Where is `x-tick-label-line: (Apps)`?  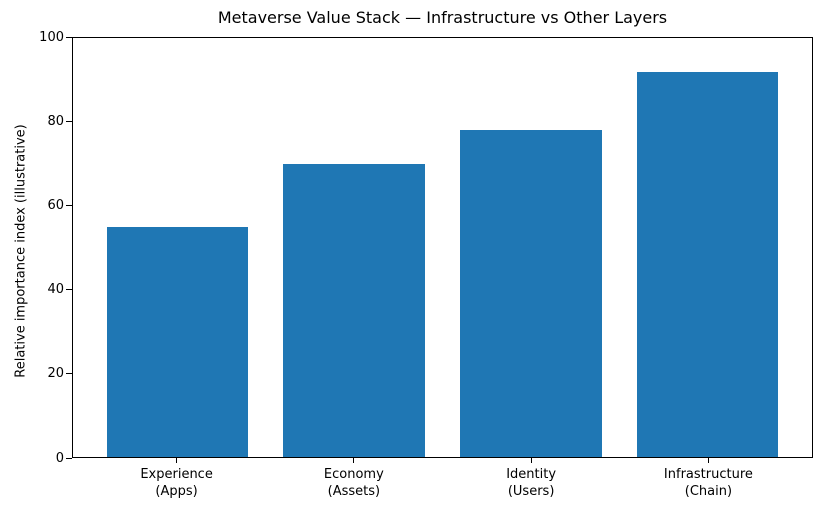 x-tick-label-line: (Apps) is located at coordinates (176, 491).